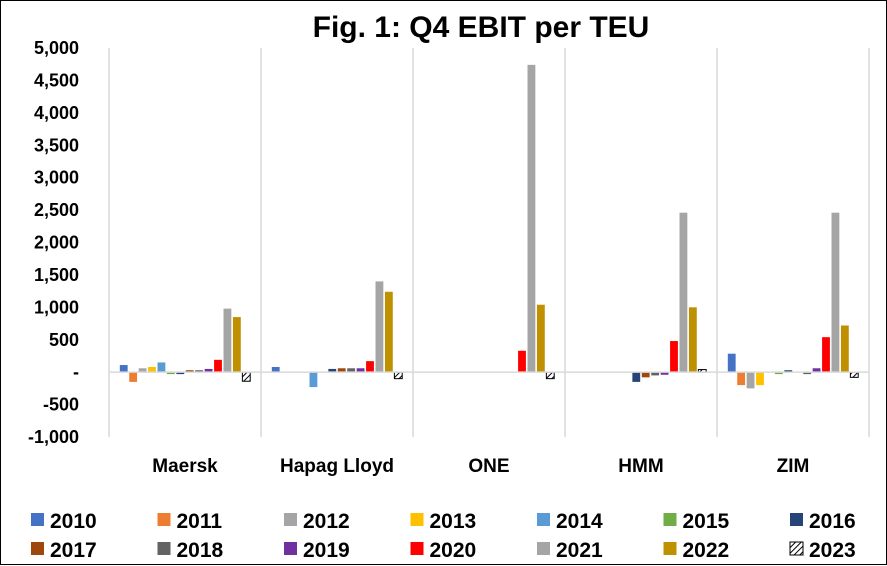  Describe the element at coordinates (692, 340) in the screenshot. I see `bar-2022-hmm` at that location.